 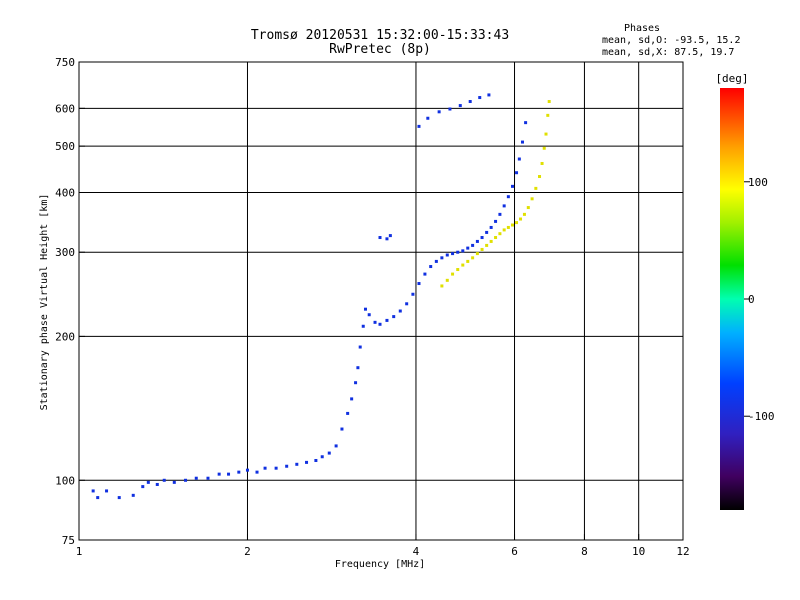 I want to click on phase-legend-title: Phases, so click(x=642, y=28).